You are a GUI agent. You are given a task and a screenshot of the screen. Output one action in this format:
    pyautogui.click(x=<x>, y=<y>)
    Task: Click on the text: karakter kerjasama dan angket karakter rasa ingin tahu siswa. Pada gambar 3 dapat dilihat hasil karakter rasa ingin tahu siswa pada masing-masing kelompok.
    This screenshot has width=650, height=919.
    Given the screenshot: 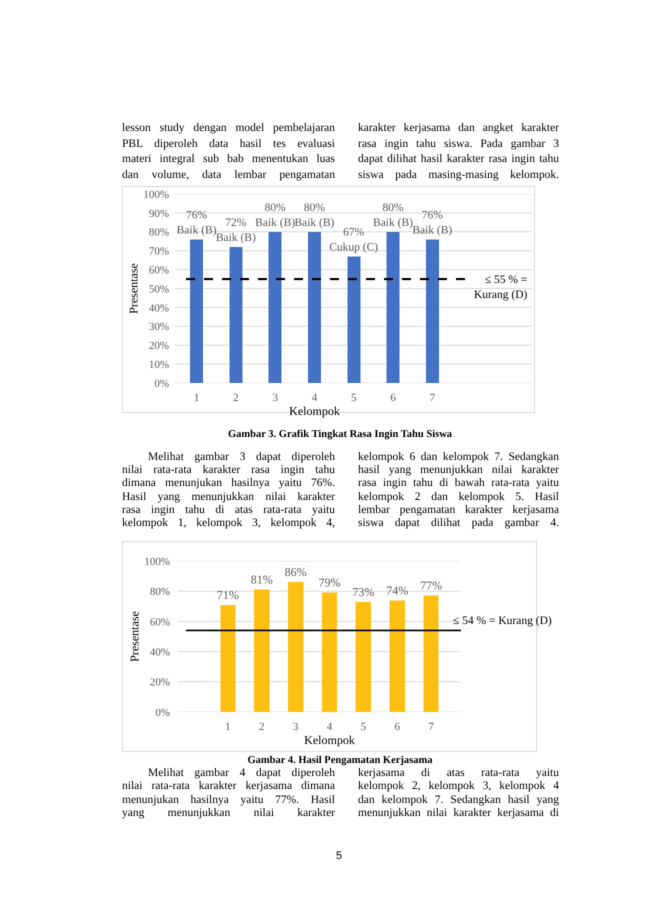 What is the action you would take?
    pyautogui.click(x=458, y=152)
    